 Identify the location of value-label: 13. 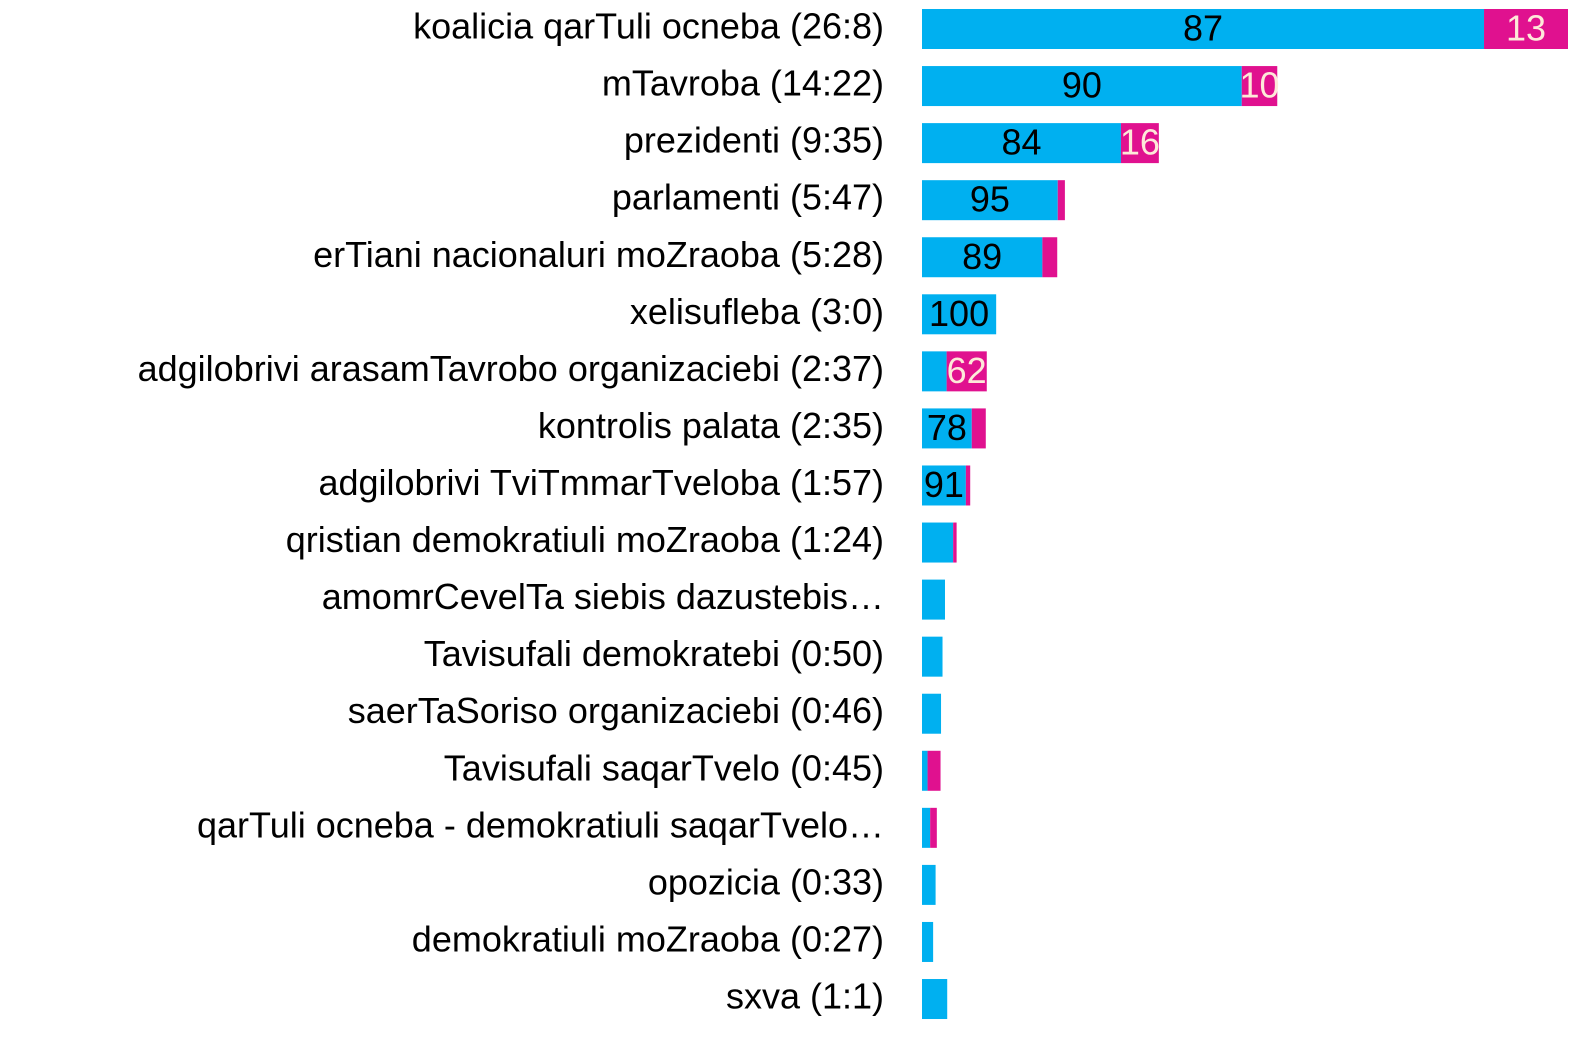
(1526, 28).